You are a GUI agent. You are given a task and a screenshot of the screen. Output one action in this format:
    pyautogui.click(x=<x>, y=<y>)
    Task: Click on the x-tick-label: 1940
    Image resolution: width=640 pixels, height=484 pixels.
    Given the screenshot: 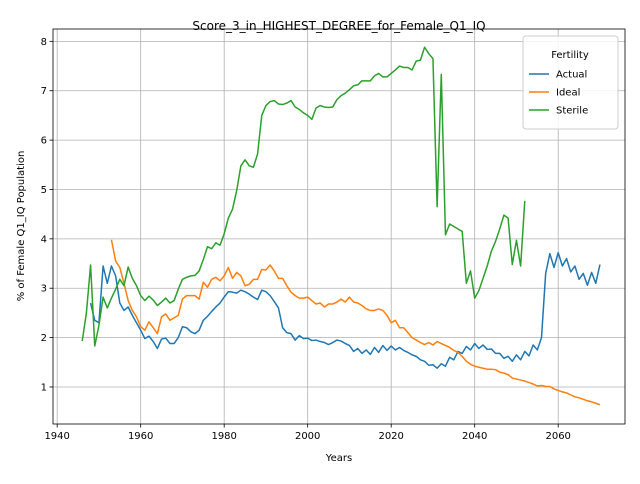 What is the action you would take?
    pyautogui.click(x=56, y=436)
    